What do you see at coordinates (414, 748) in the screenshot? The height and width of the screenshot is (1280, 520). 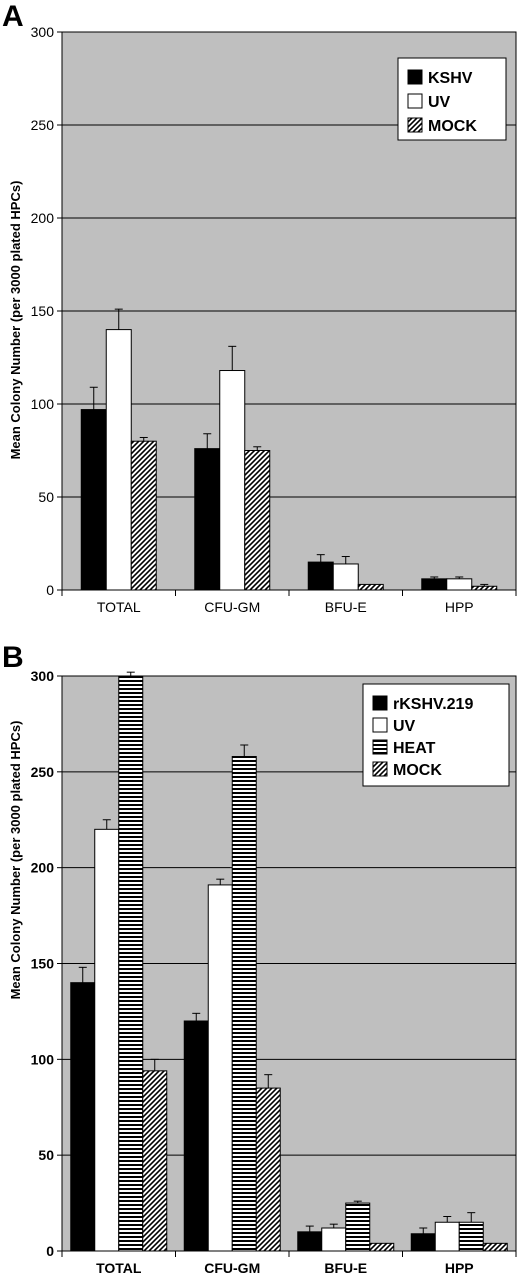 I see `legend-label: HEAT` at bounding box center [414, 748].